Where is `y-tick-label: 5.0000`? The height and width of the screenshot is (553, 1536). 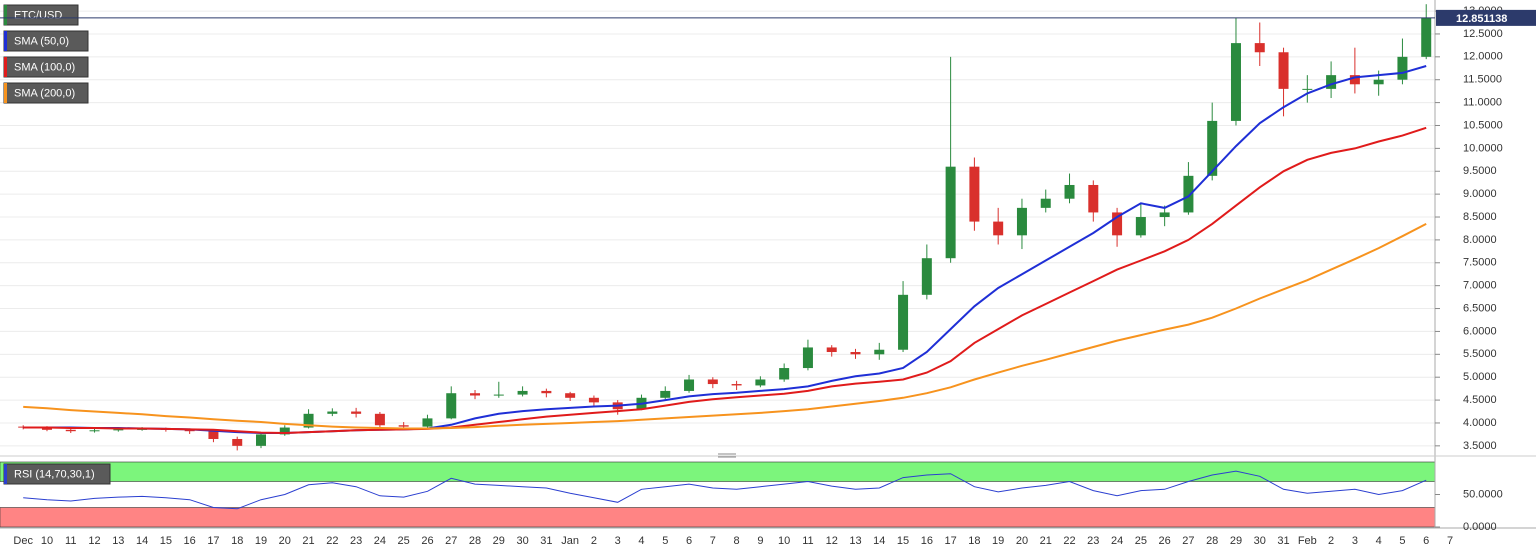
y-tick-label: 5.0000 is located at coordinates (1480, 377).